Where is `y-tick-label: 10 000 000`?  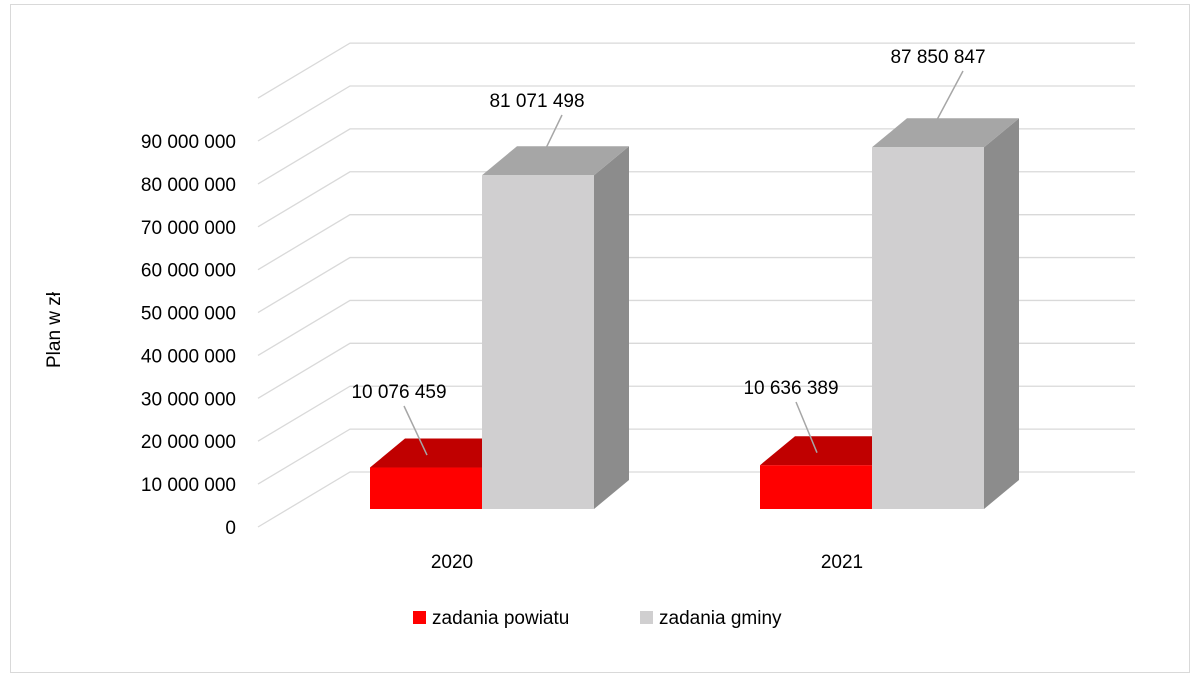 y-tick-label: 10 000 000 is located at coordinates (188, 485).